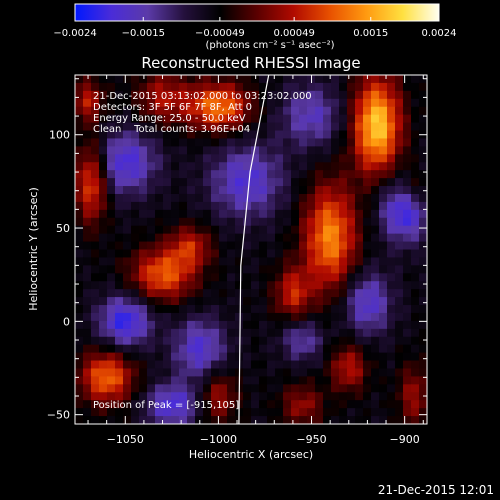 The image size is (500, 500). What do you see at coordinates (370, 33) in the screenshot?
I see `colorbar-tick-label: 0.0015` at bounding box center [370, 33].